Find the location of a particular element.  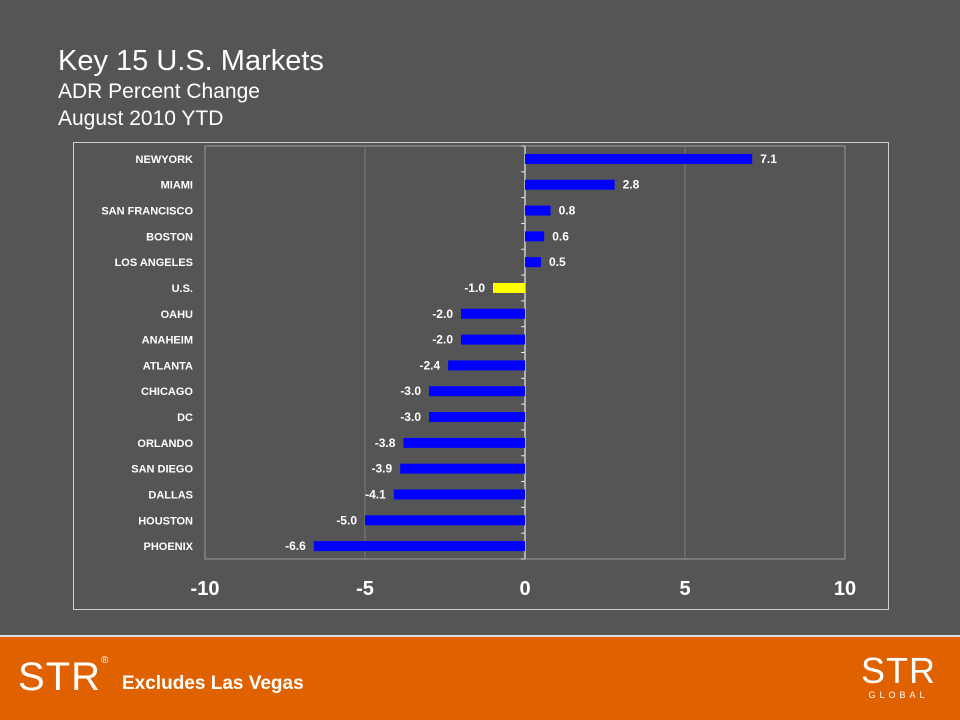

data-label-12: -3.9 is located at coordinates (382, 469).